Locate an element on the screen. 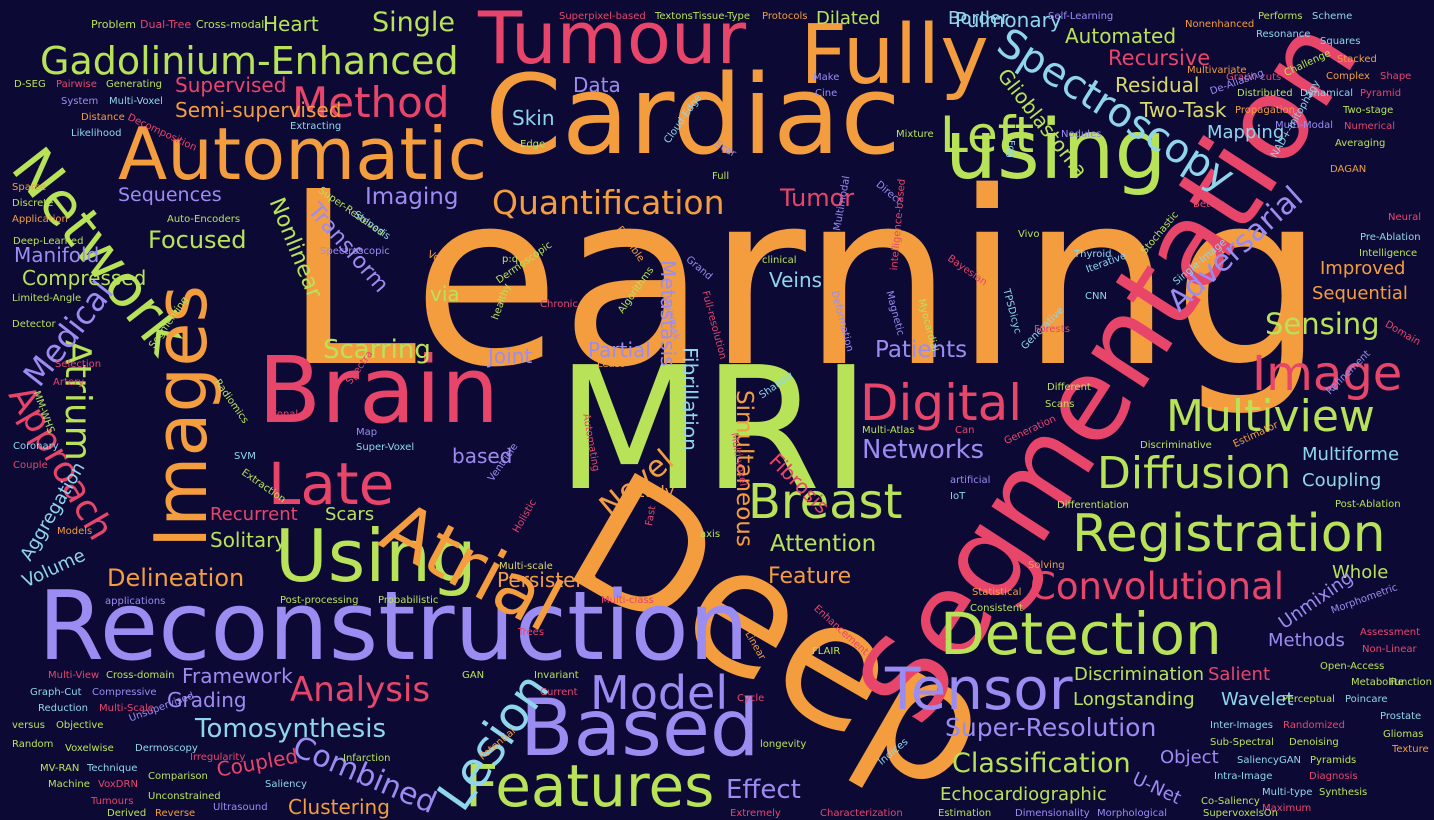 The width and height of the screenshot is (1434, 820). cloud-word: Multi-scale is located at coordinates (526, 566).